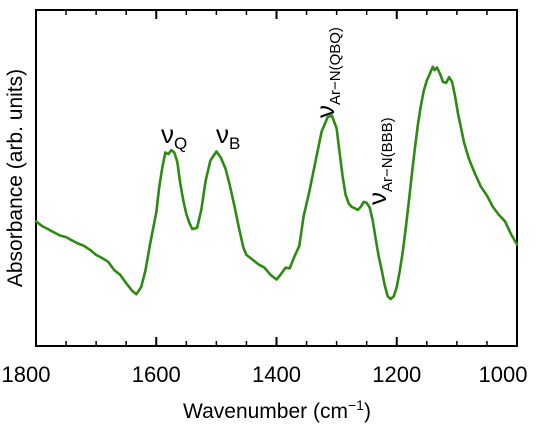 Image resolution: width=550 pixels, height=432 pixels. Describe the element at coordinates (174, 136) in the screenshot. I see `annotation-nu-q: νQ` at that location.